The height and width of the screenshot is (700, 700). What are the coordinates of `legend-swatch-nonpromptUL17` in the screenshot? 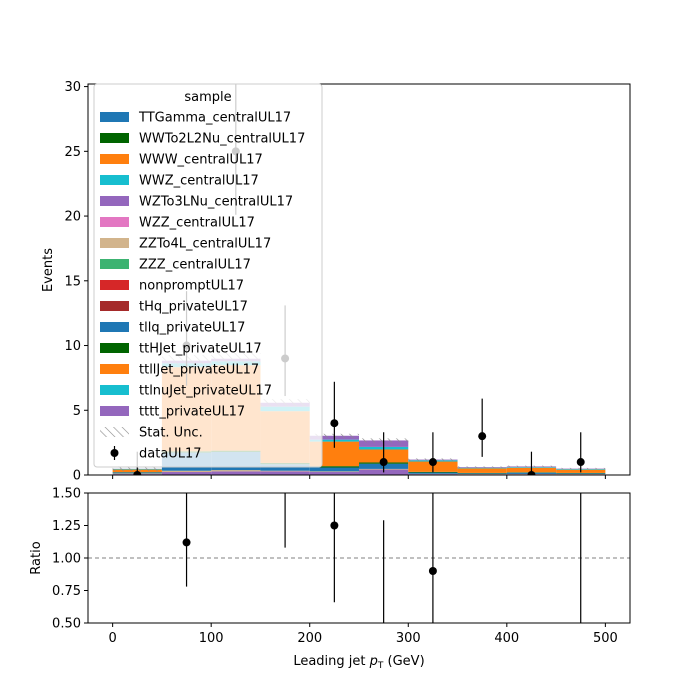 It's located at (114, 285).